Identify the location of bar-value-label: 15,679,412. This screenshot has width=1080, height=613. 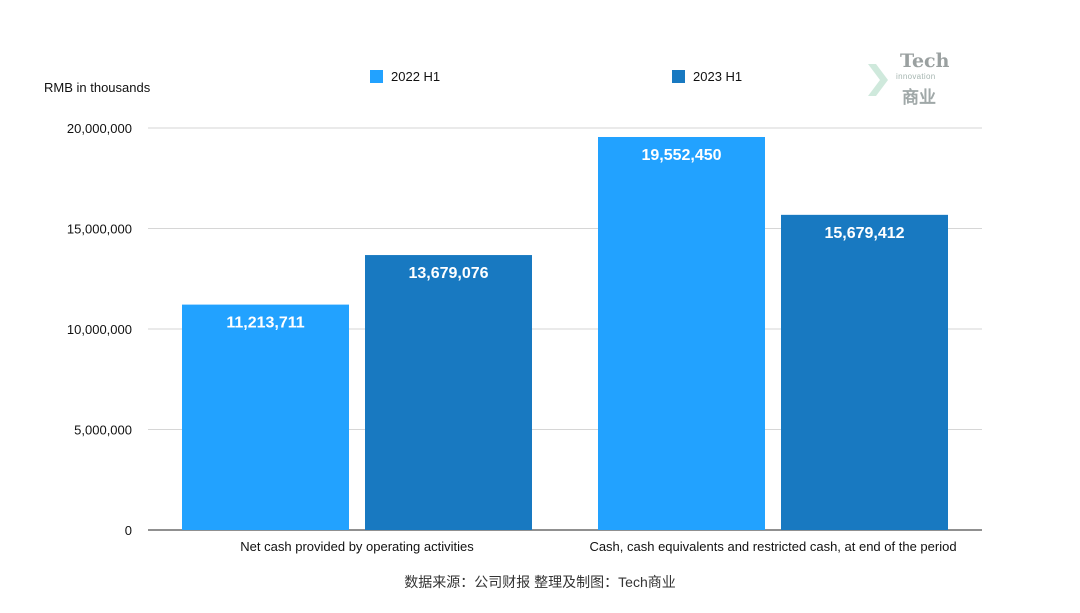
(864, 233).